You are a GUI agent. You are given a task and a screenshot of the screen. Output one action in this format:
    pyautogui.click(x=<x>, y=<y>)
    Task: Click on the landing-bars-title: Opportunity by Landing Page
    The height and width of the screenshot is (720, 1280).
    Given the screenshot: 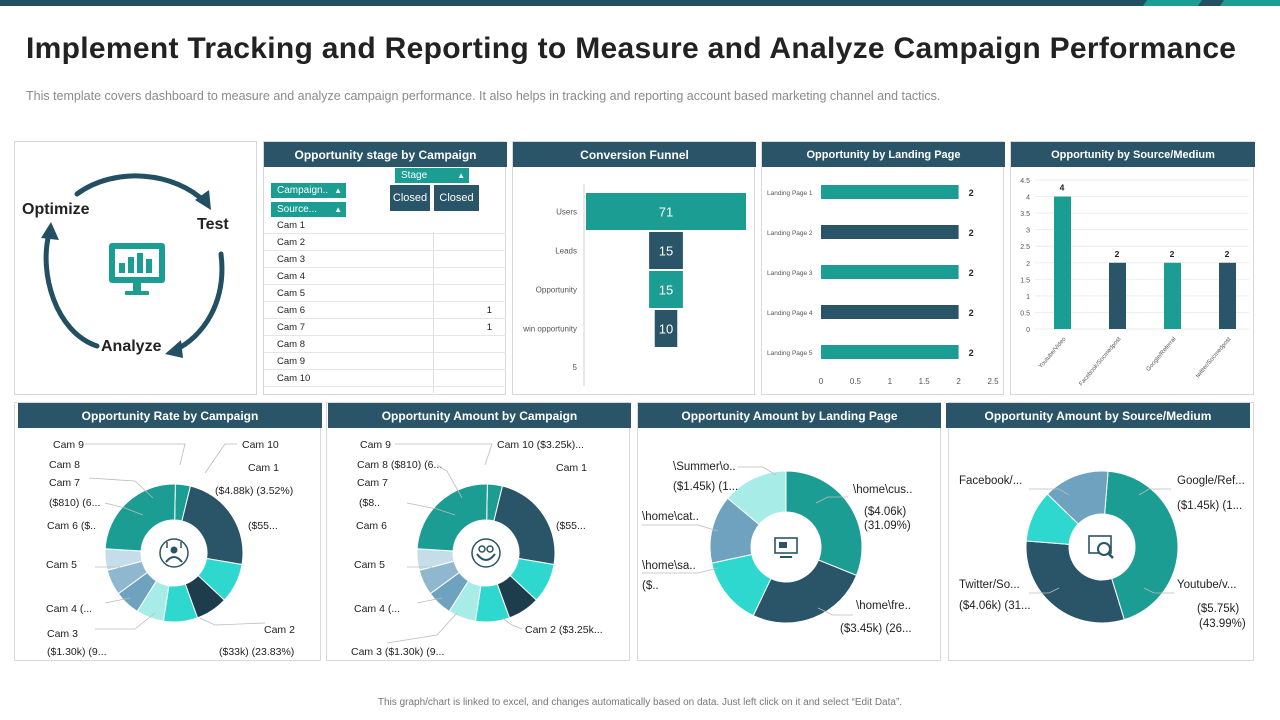 What is the action you would take?
    pyautogui.click(x=883, y=154)
    